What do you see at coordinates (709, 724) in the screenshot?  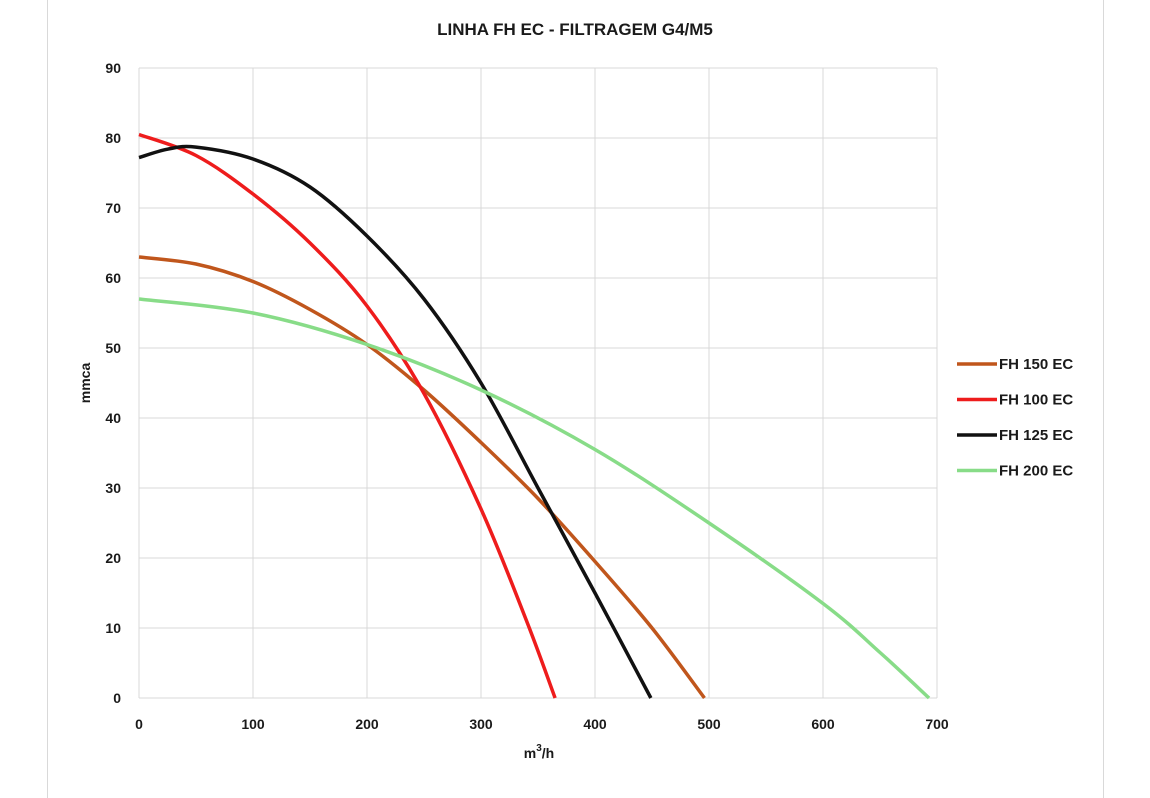 I see `x-tick-label: 500` at bounding box center [709, 724].